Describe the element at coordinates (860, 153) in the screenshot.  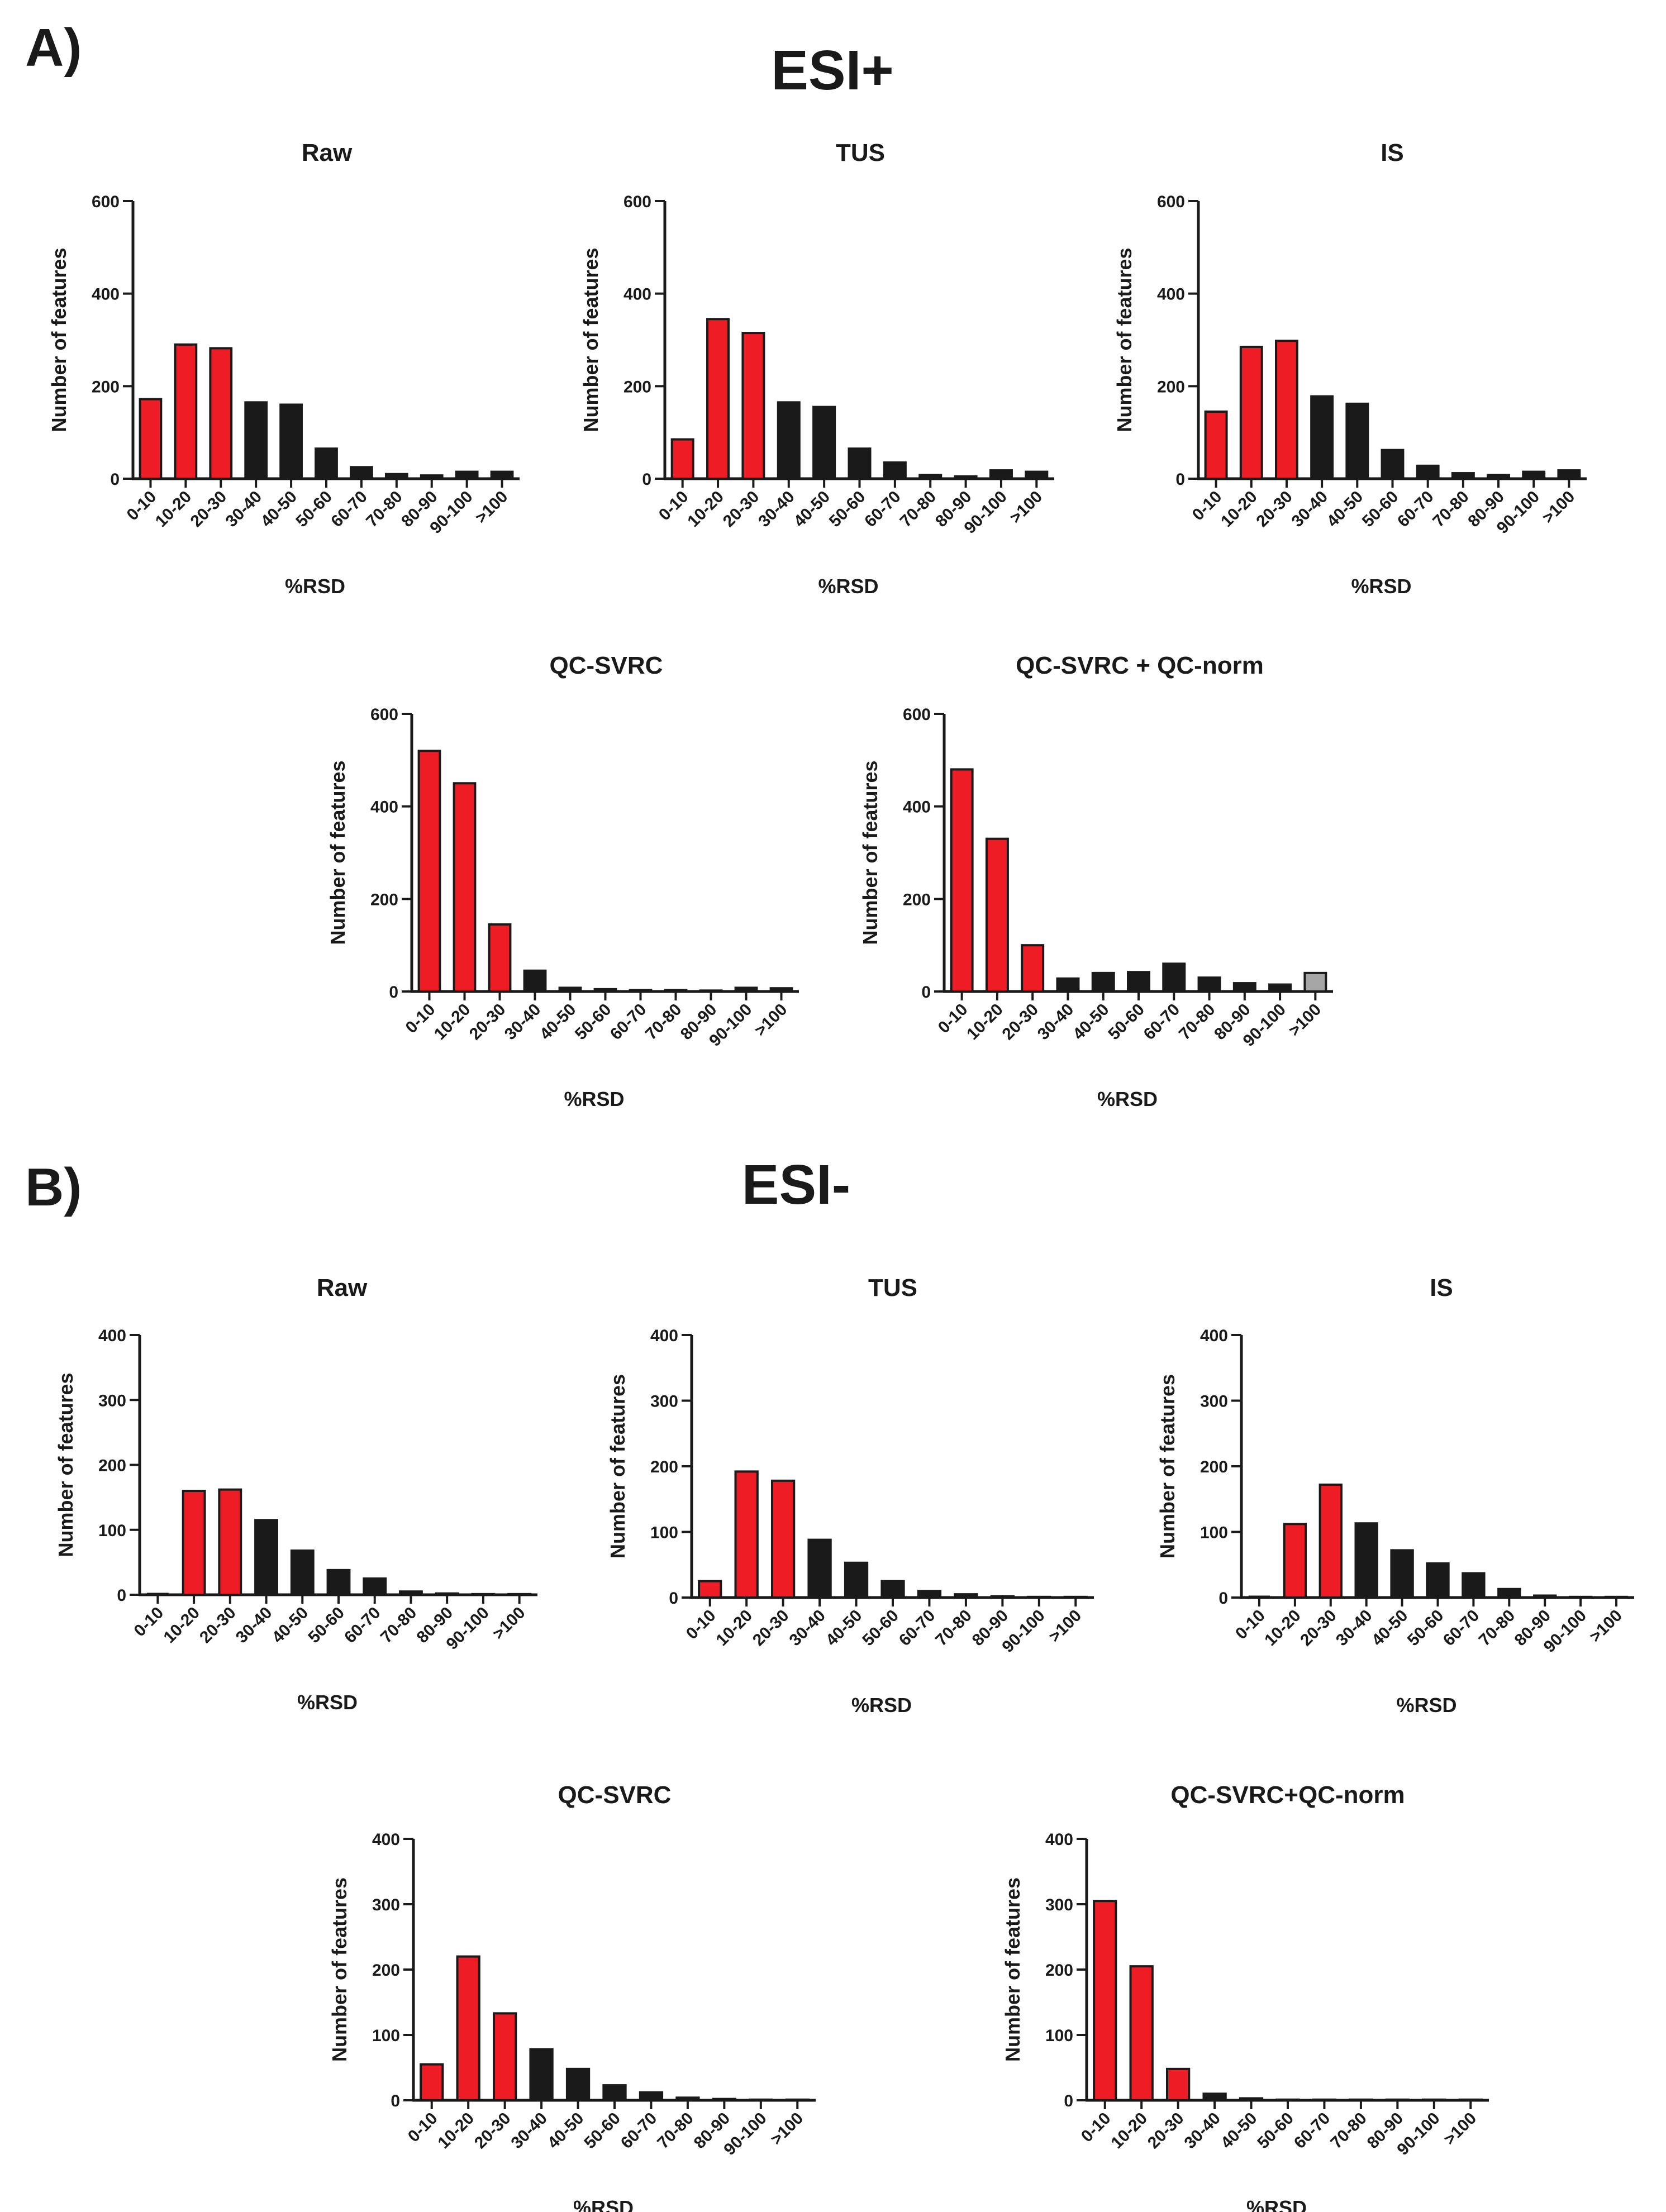
I see `chart-title: TUS` at that location.